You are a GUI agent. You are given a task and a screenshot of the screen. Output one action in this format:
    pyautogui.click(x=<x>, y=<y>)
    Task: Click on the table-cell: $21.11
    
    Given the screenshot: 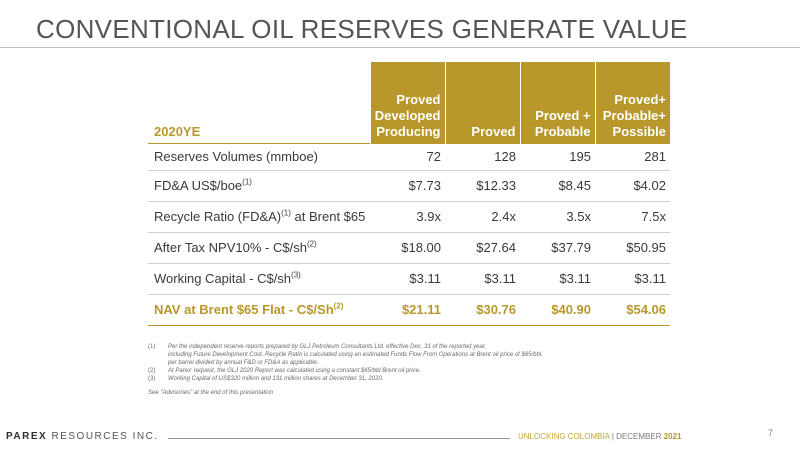 What is the action you would take?
    pyautogui.click(x=407, y=310)
    